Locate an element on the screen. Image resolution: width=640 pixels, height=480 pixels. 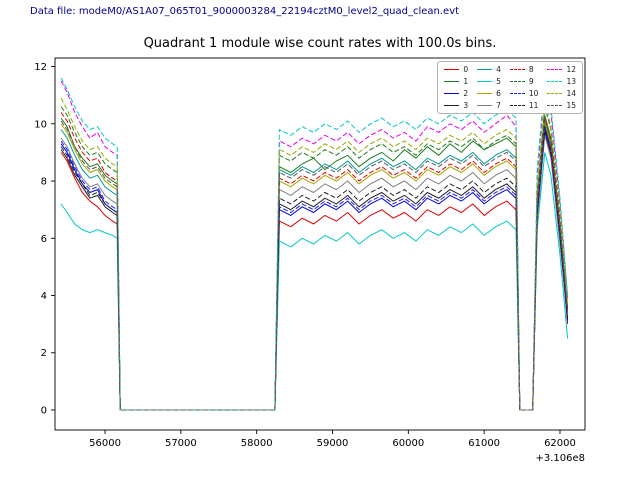
y-tick-label: 8 is located at coordinates (44, 182).